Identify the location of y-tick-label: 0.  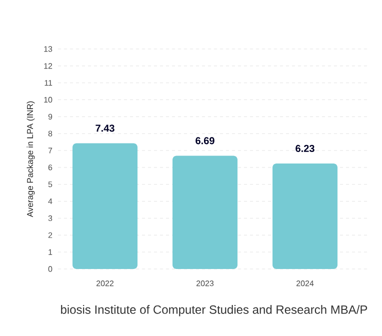
(50, 269).